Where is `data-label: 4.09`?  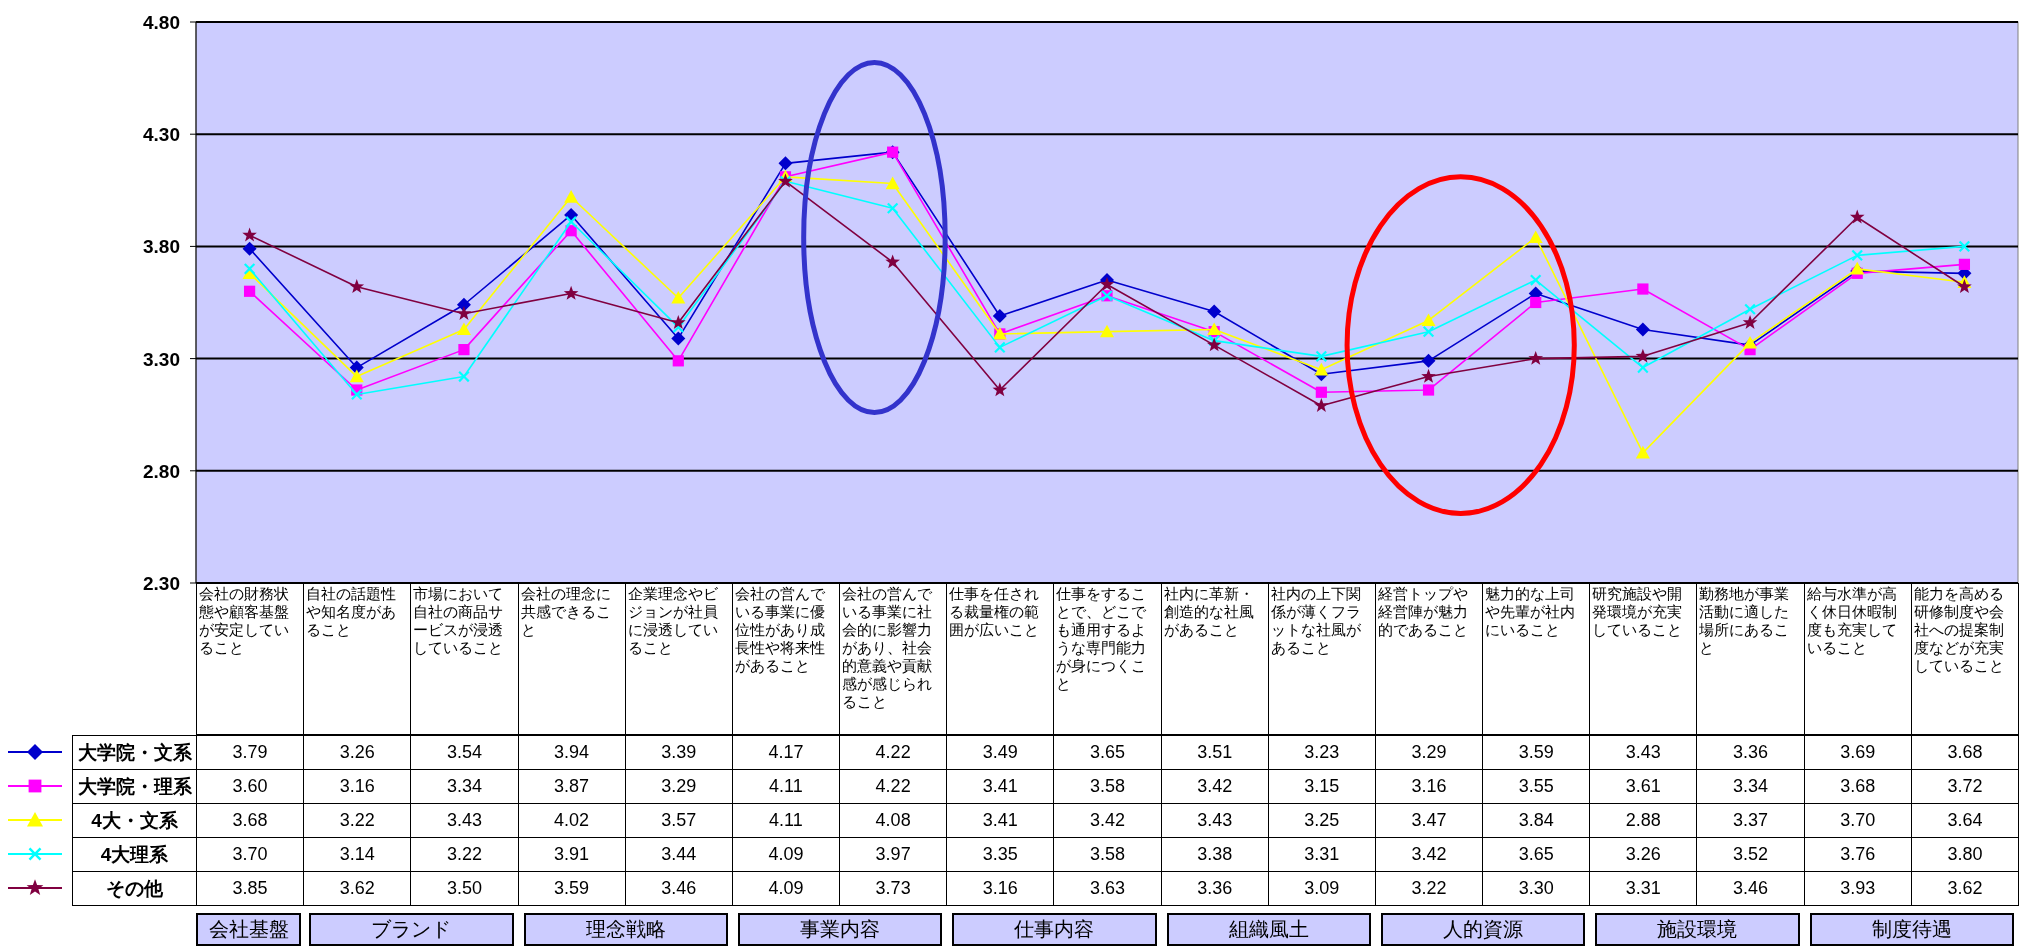
data-label: 4.09 is located at coordinates (786, 888).